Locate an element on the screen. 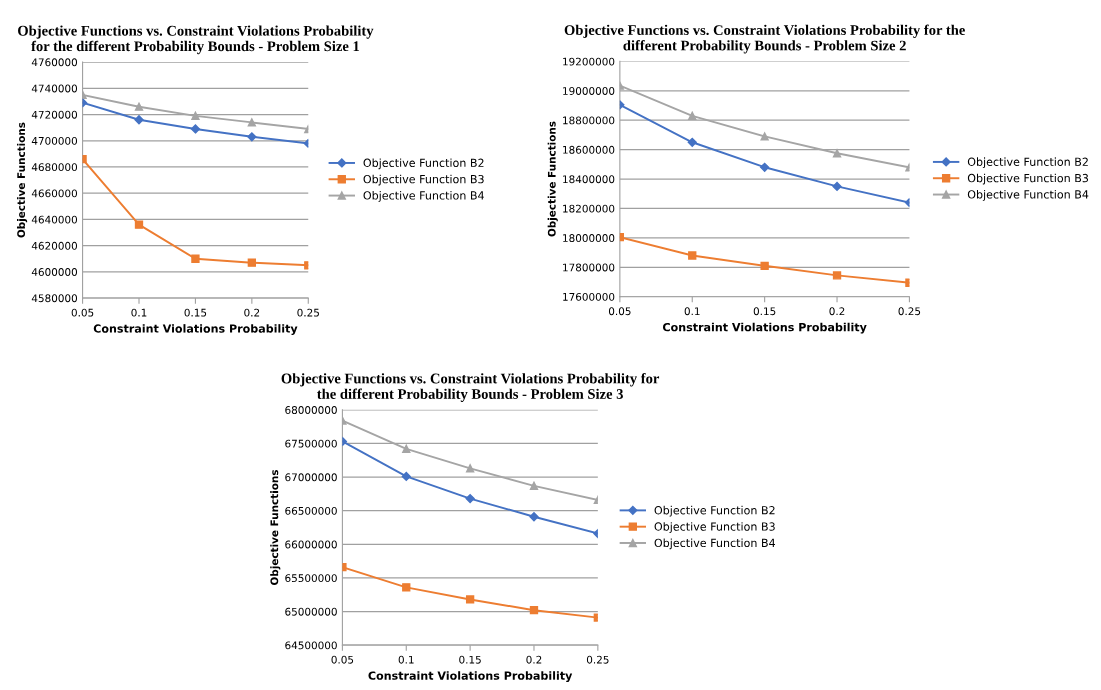  y-tick-label: 4740000 is located at coordinates (54, 88).